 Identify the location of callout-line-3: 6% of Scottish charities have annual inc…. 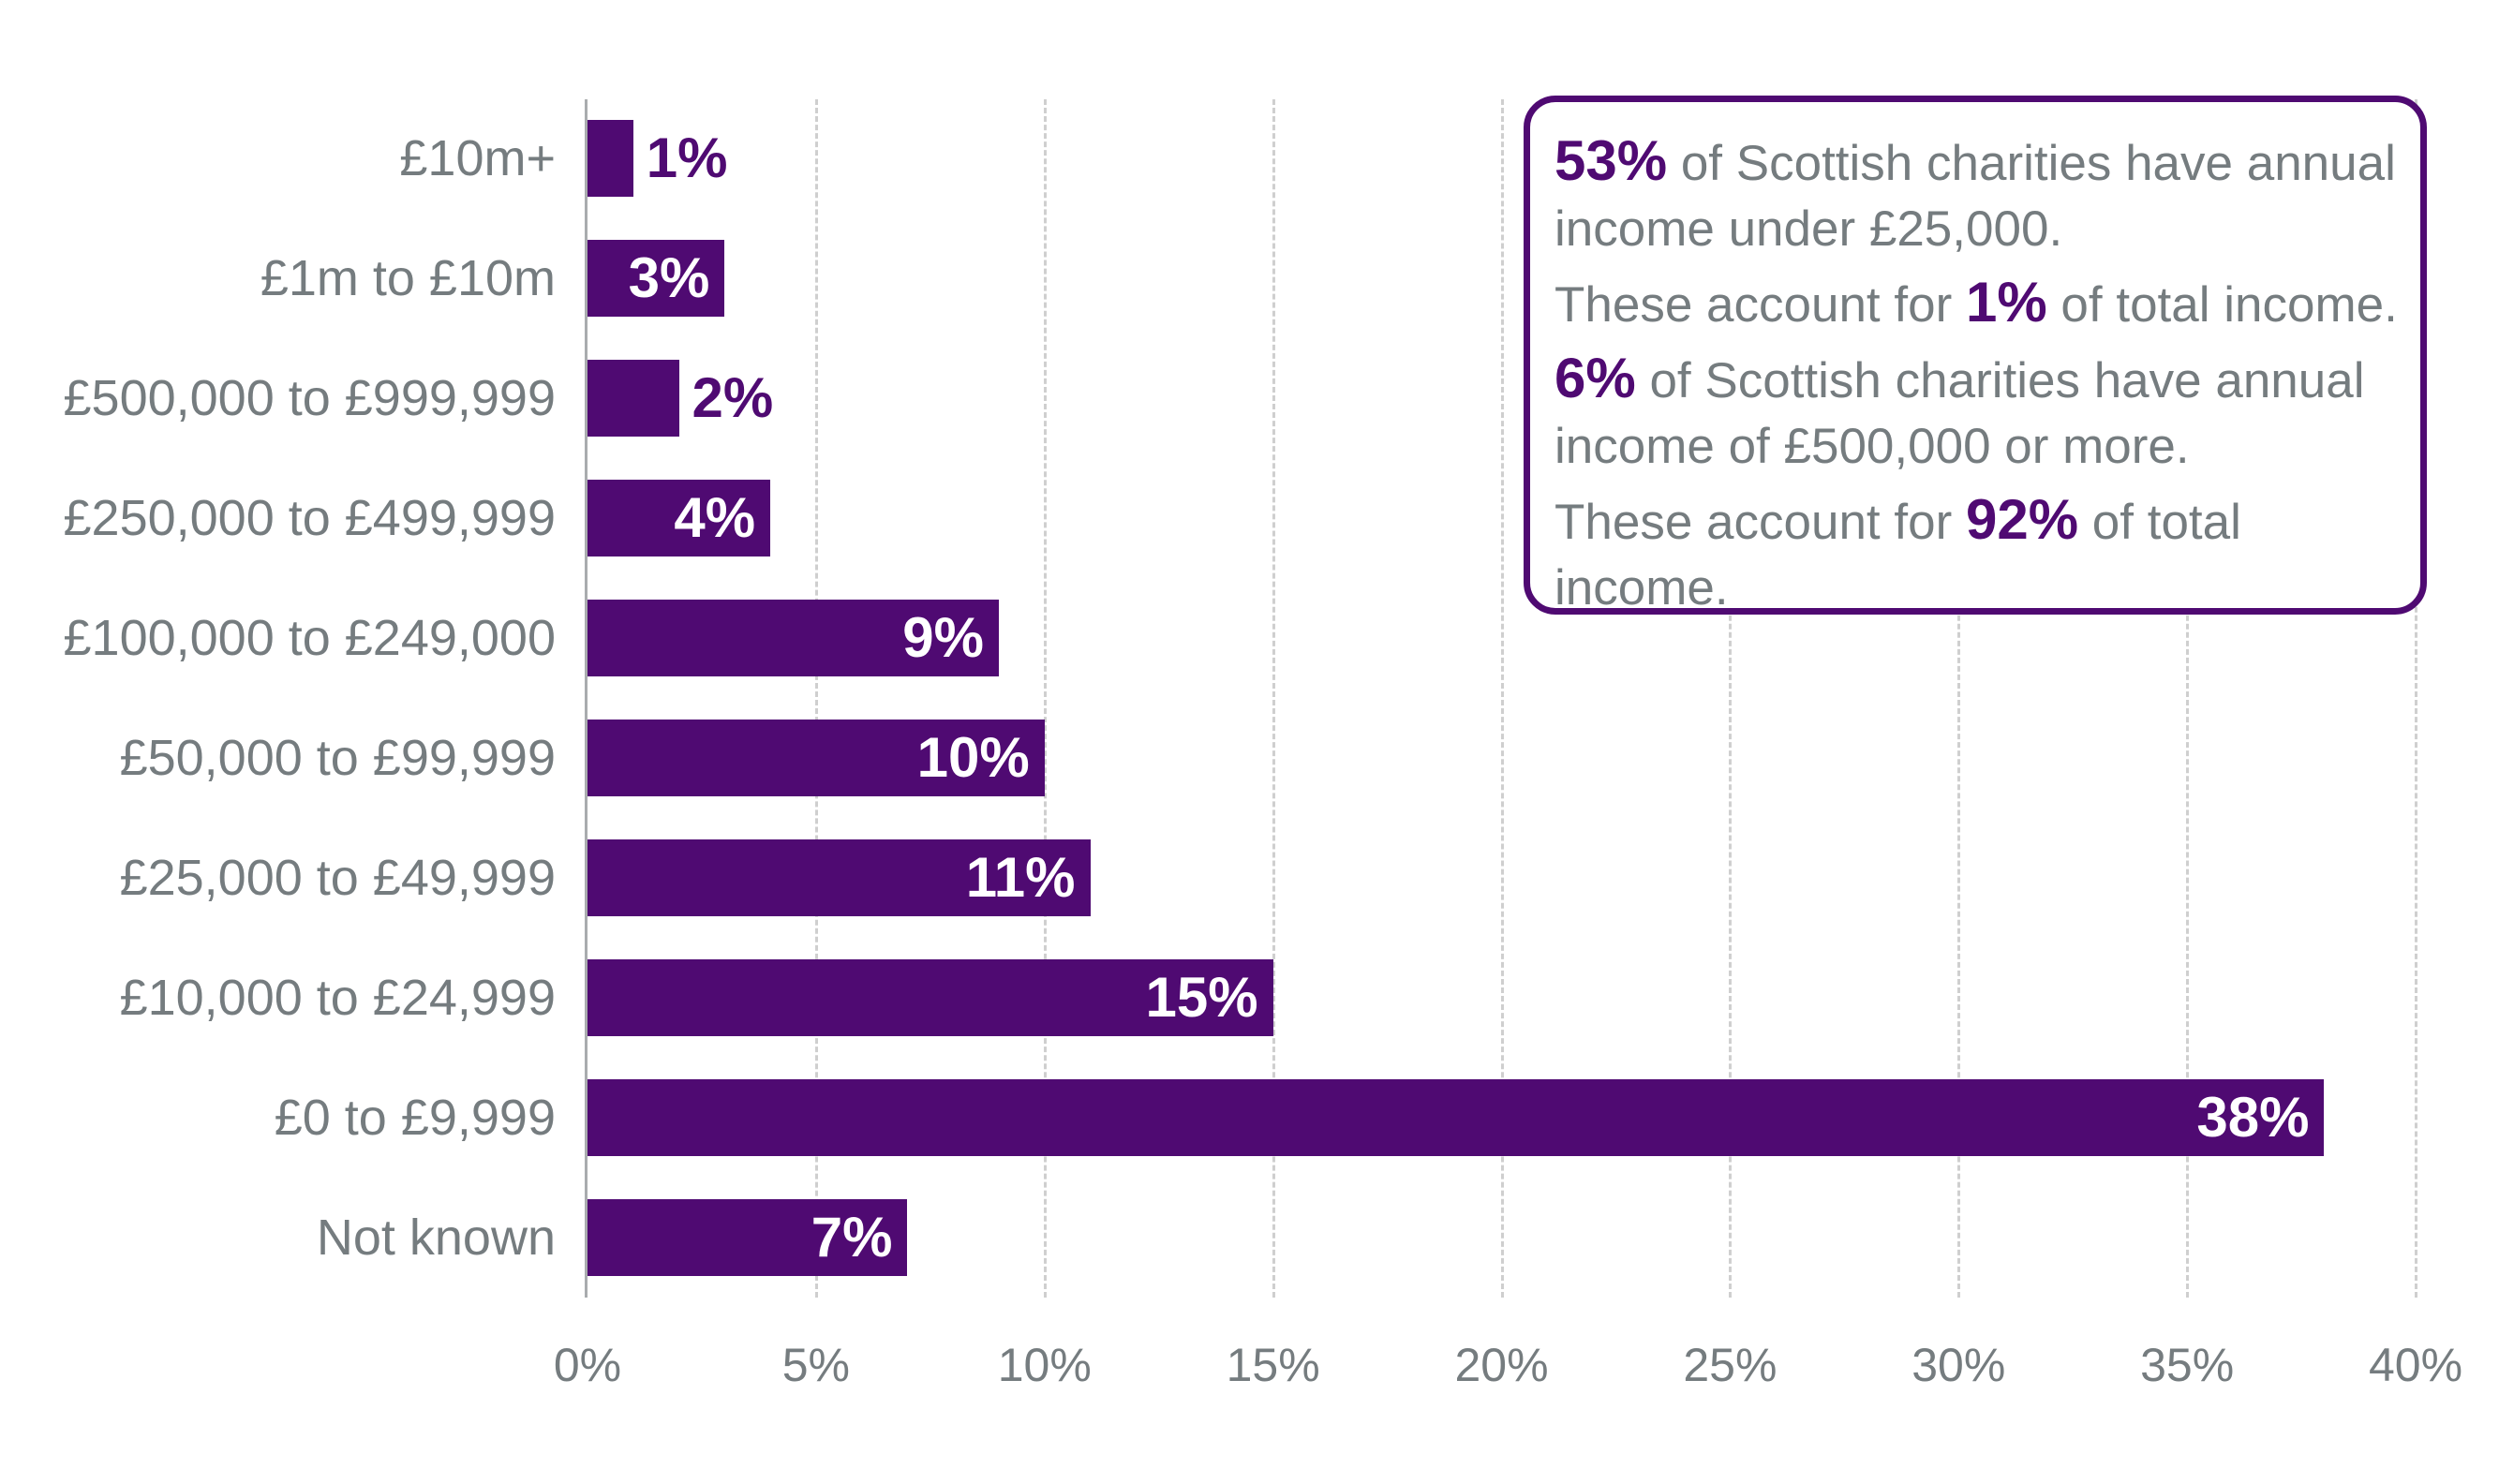
(1959, 410).